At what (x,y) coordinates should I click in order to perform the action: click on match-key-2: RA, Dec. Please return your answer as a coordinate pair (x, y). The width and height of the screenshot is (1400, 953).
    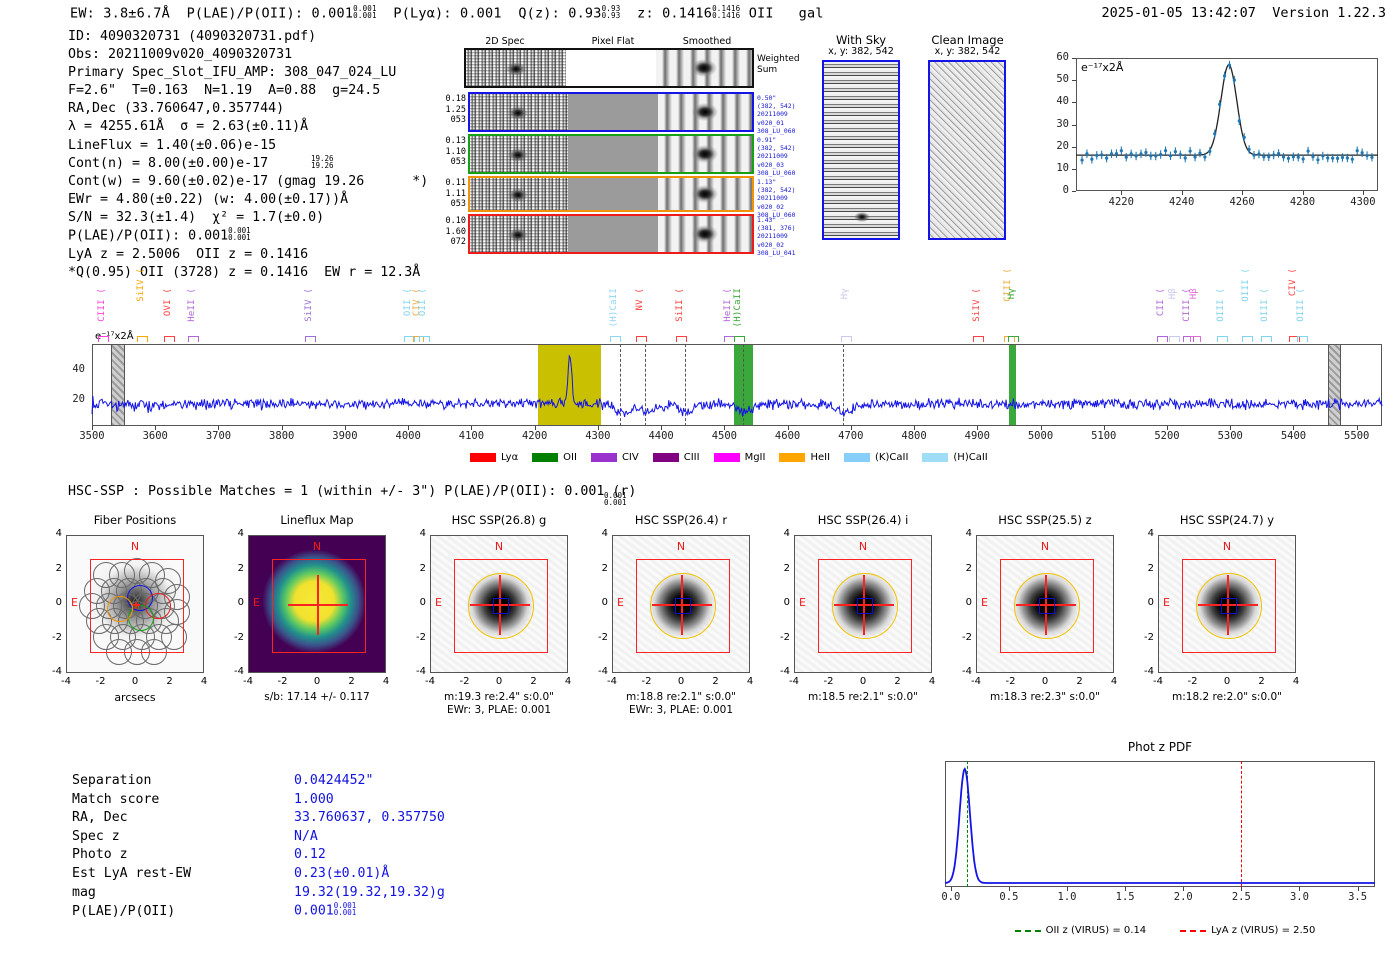
    Looking at the image, I should click on (100, 818).